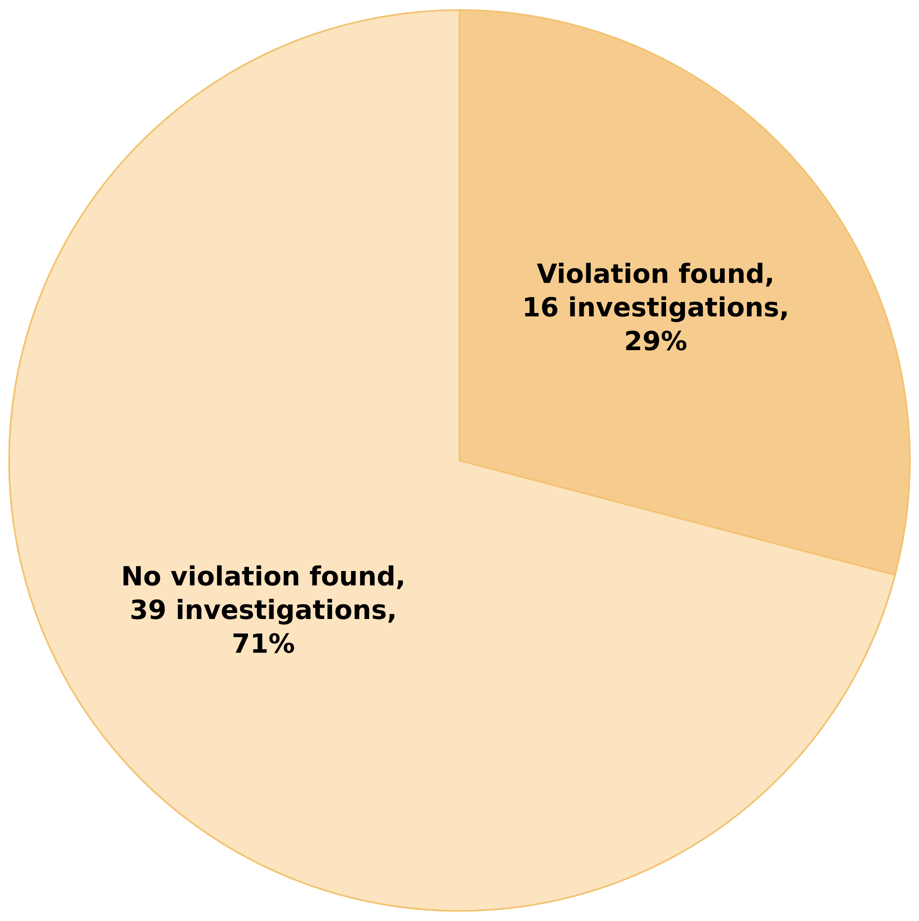 The image size is (919, 921). What do you see at coordinates (263, 609) in the screenshot?
I see `data-label: No violation found, 39 investigations, 71%` at bounding box center [263, 609].